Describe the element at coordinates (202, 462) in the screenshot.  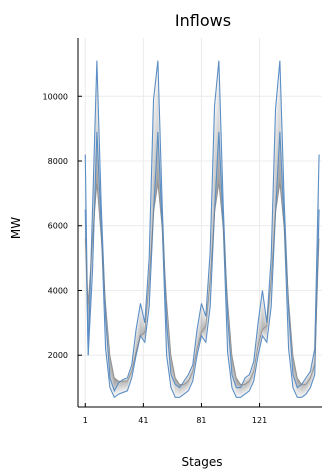
I see `x-axis-label: Stages` at that location.